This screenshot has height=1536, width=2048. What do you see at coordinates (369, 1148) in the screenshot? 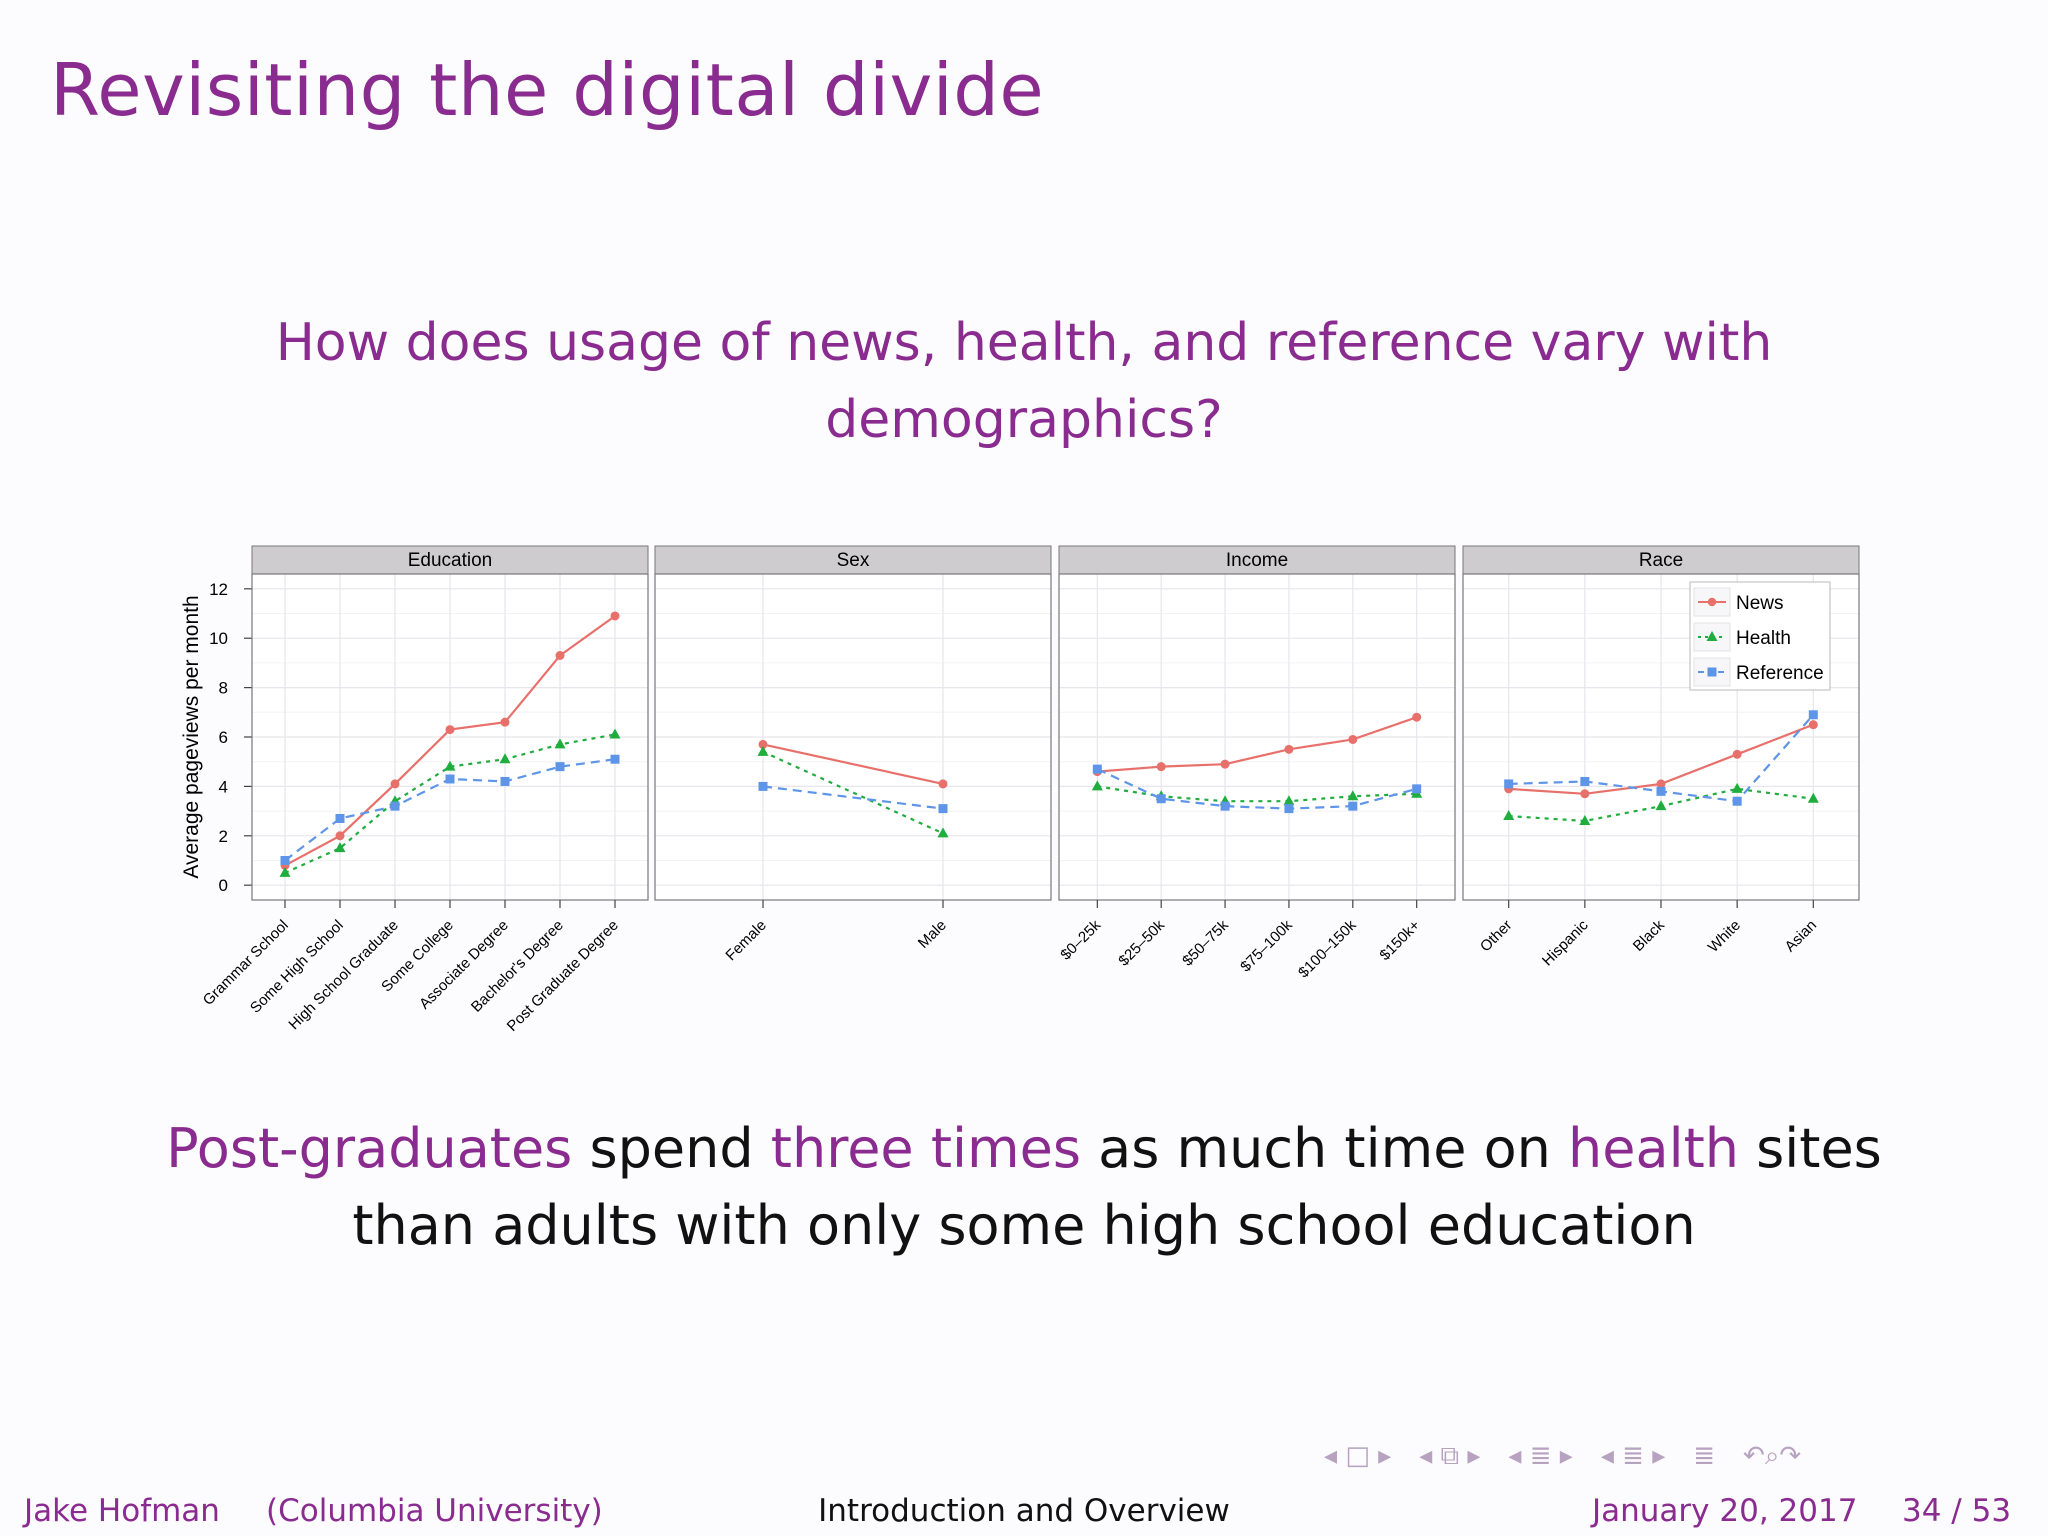
I see `conclusion-highlight-postgrad: Post-graduates` at bounding box center [369, 1148].